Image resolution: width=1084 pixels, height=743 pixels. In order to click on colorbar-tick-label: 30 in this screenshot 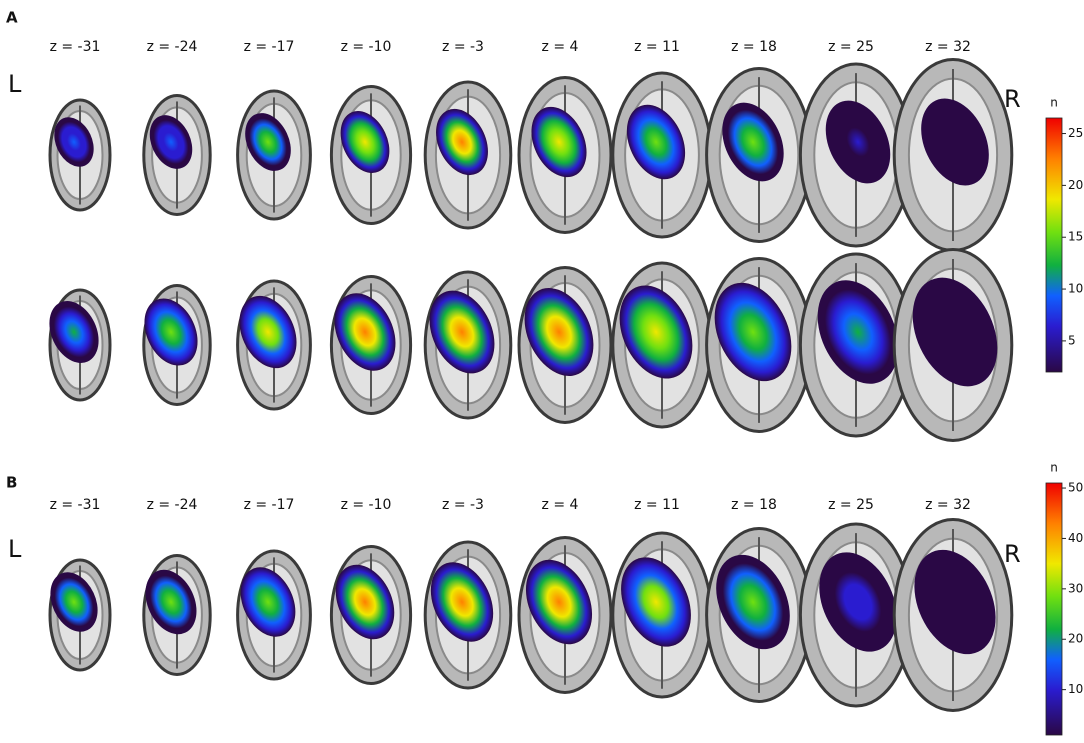, I will do `click(1075, 588)`.